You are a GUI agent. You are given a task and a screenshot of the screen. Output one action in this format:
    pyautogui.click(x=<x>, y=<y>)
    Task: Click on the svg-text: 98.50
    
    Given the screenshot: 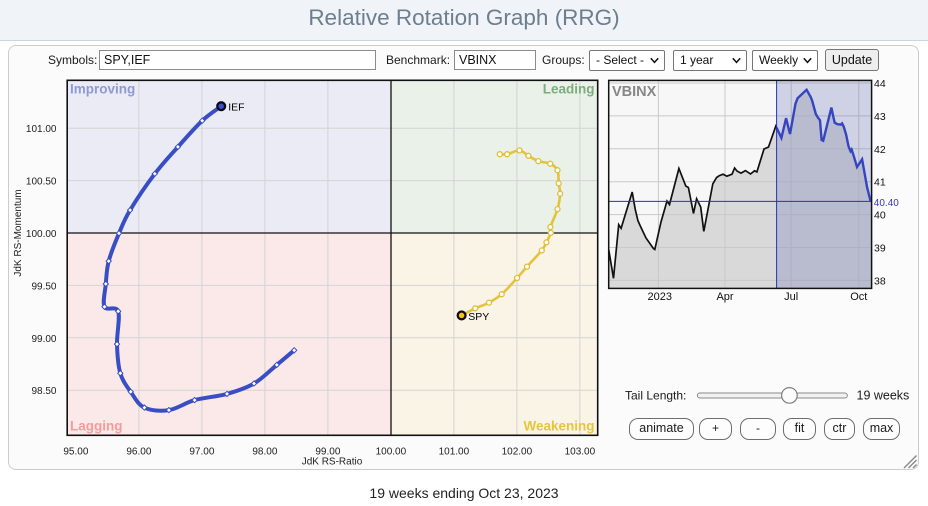 What is the action you would take?
    pyautogui.click(x=43, y=391)
    